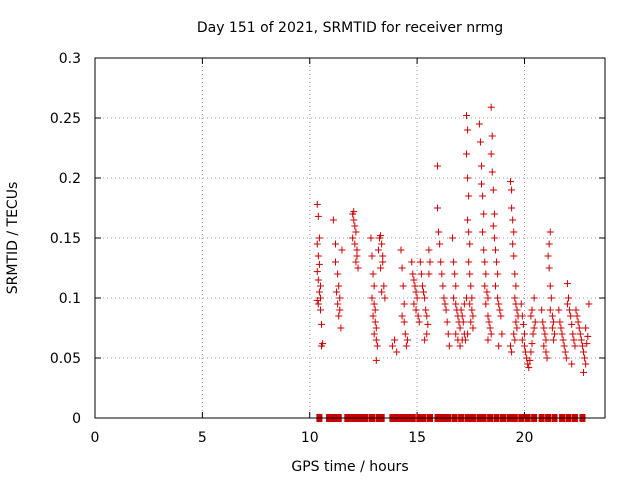  Describe the element at coordinates (95, 438) in the screenshot. I see `x-tick-label: 0` at that location.